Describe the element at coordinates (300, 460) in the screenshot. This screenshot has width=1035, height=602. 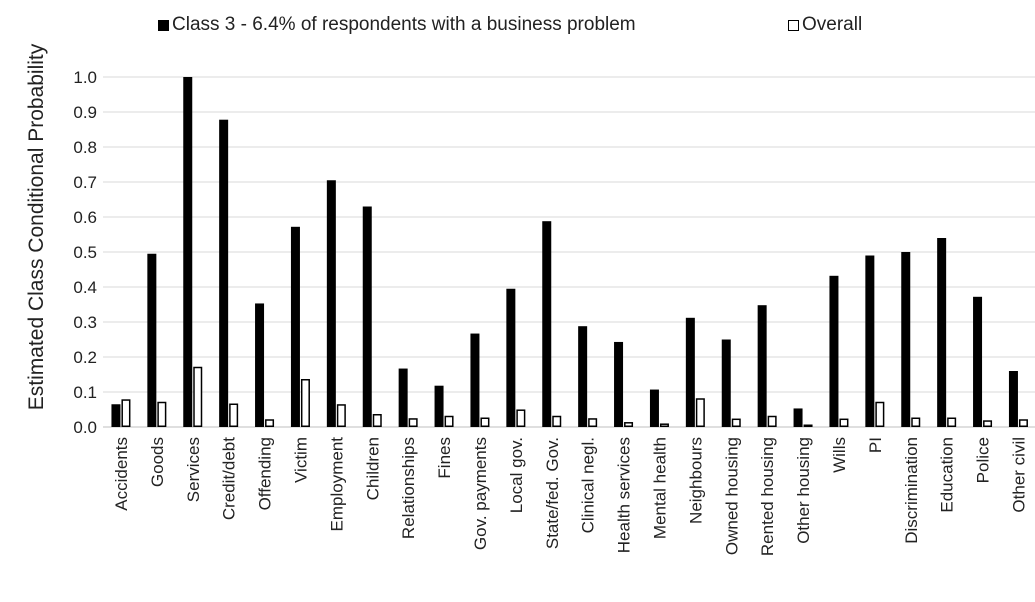
I see `x-tick-label: Victim` at that location.